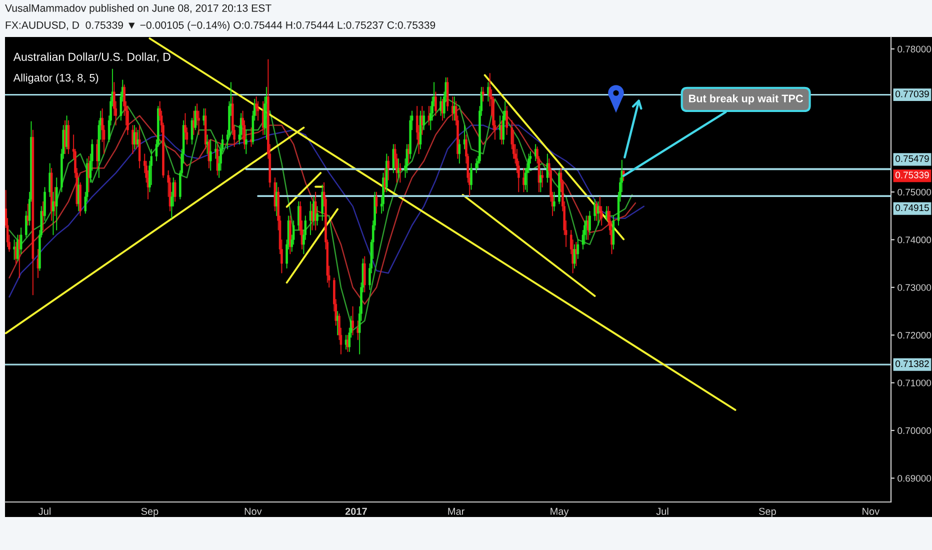  Describe the element at coordinates (915, 240) in the screenshot. I see `y-tick-label: 0.74000` at that location.